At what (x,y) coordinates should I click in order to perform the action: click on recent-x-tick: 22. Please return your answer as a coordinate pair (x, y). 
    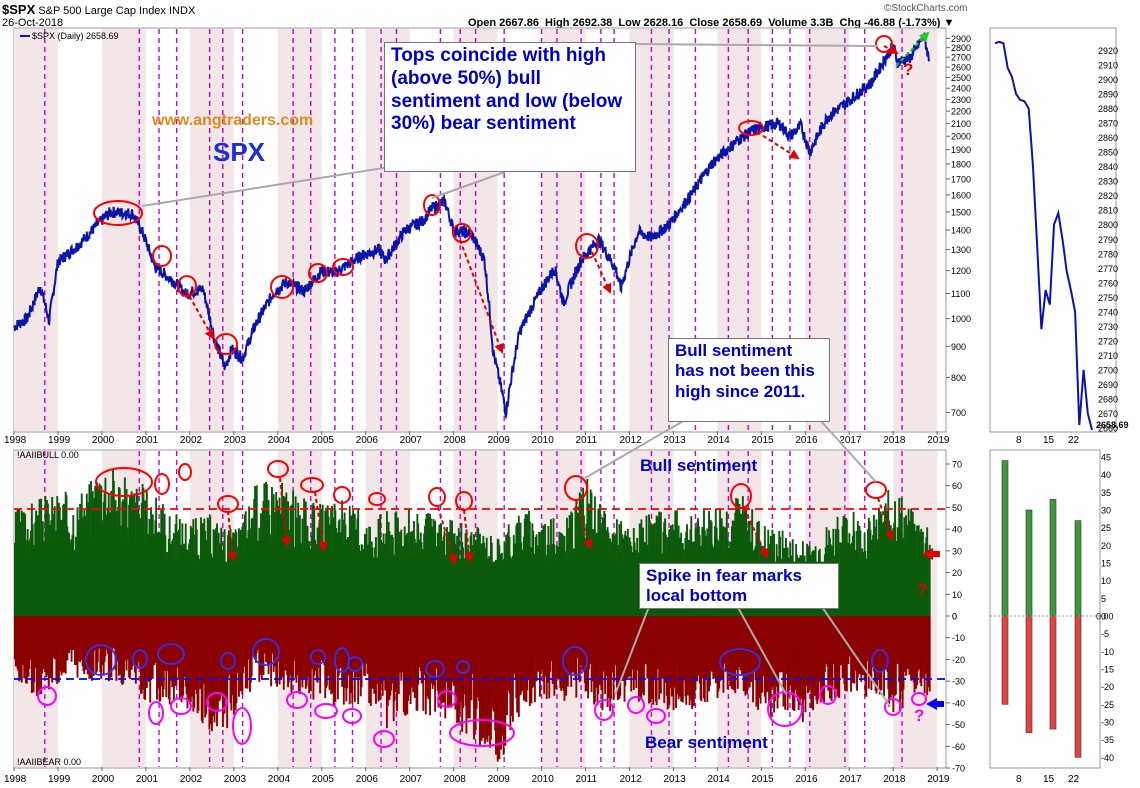
    Looking at the image, I should click on (1074, 779).